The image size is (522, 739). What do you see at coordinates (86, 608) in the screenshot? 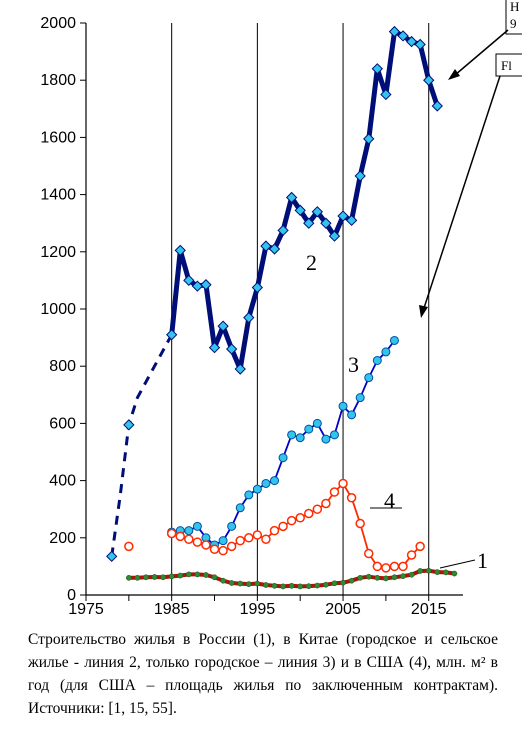
I see `x-tick-label-1975: 1975` at bounding box center [86, 608].